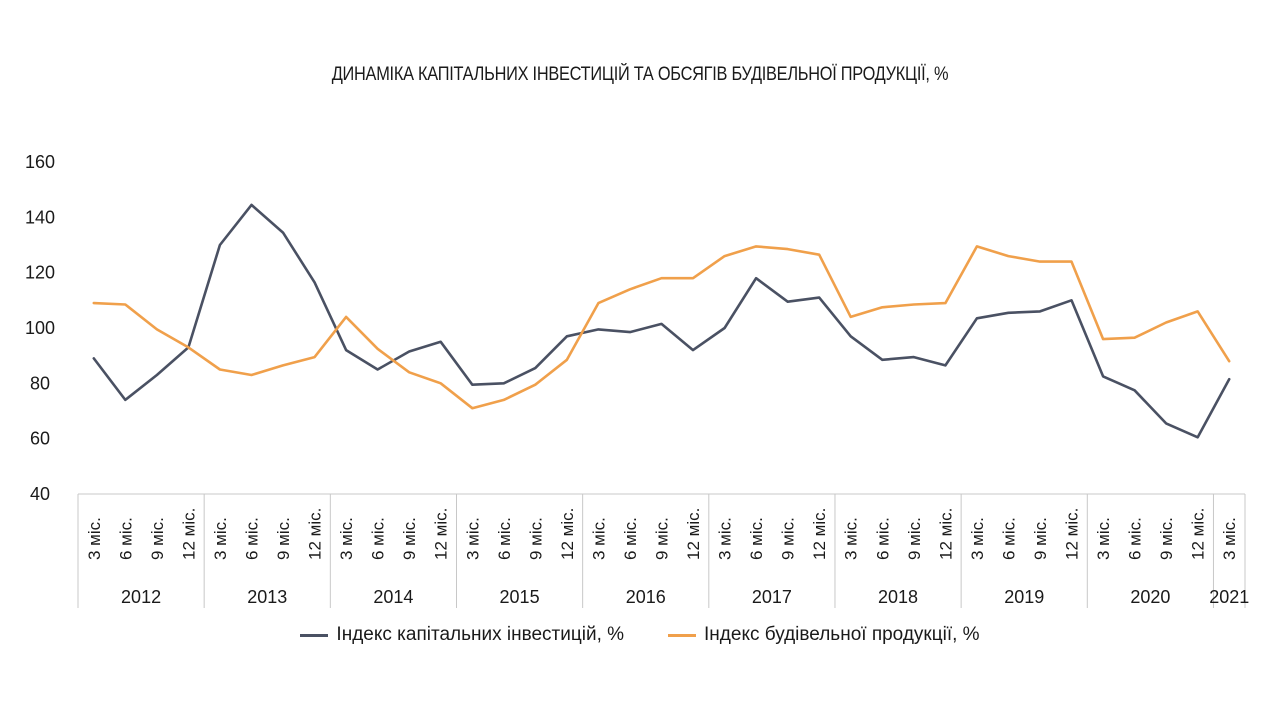  I want to click on legend-item-construction: Індекс будівельної продукції, %, so click(824, 635).